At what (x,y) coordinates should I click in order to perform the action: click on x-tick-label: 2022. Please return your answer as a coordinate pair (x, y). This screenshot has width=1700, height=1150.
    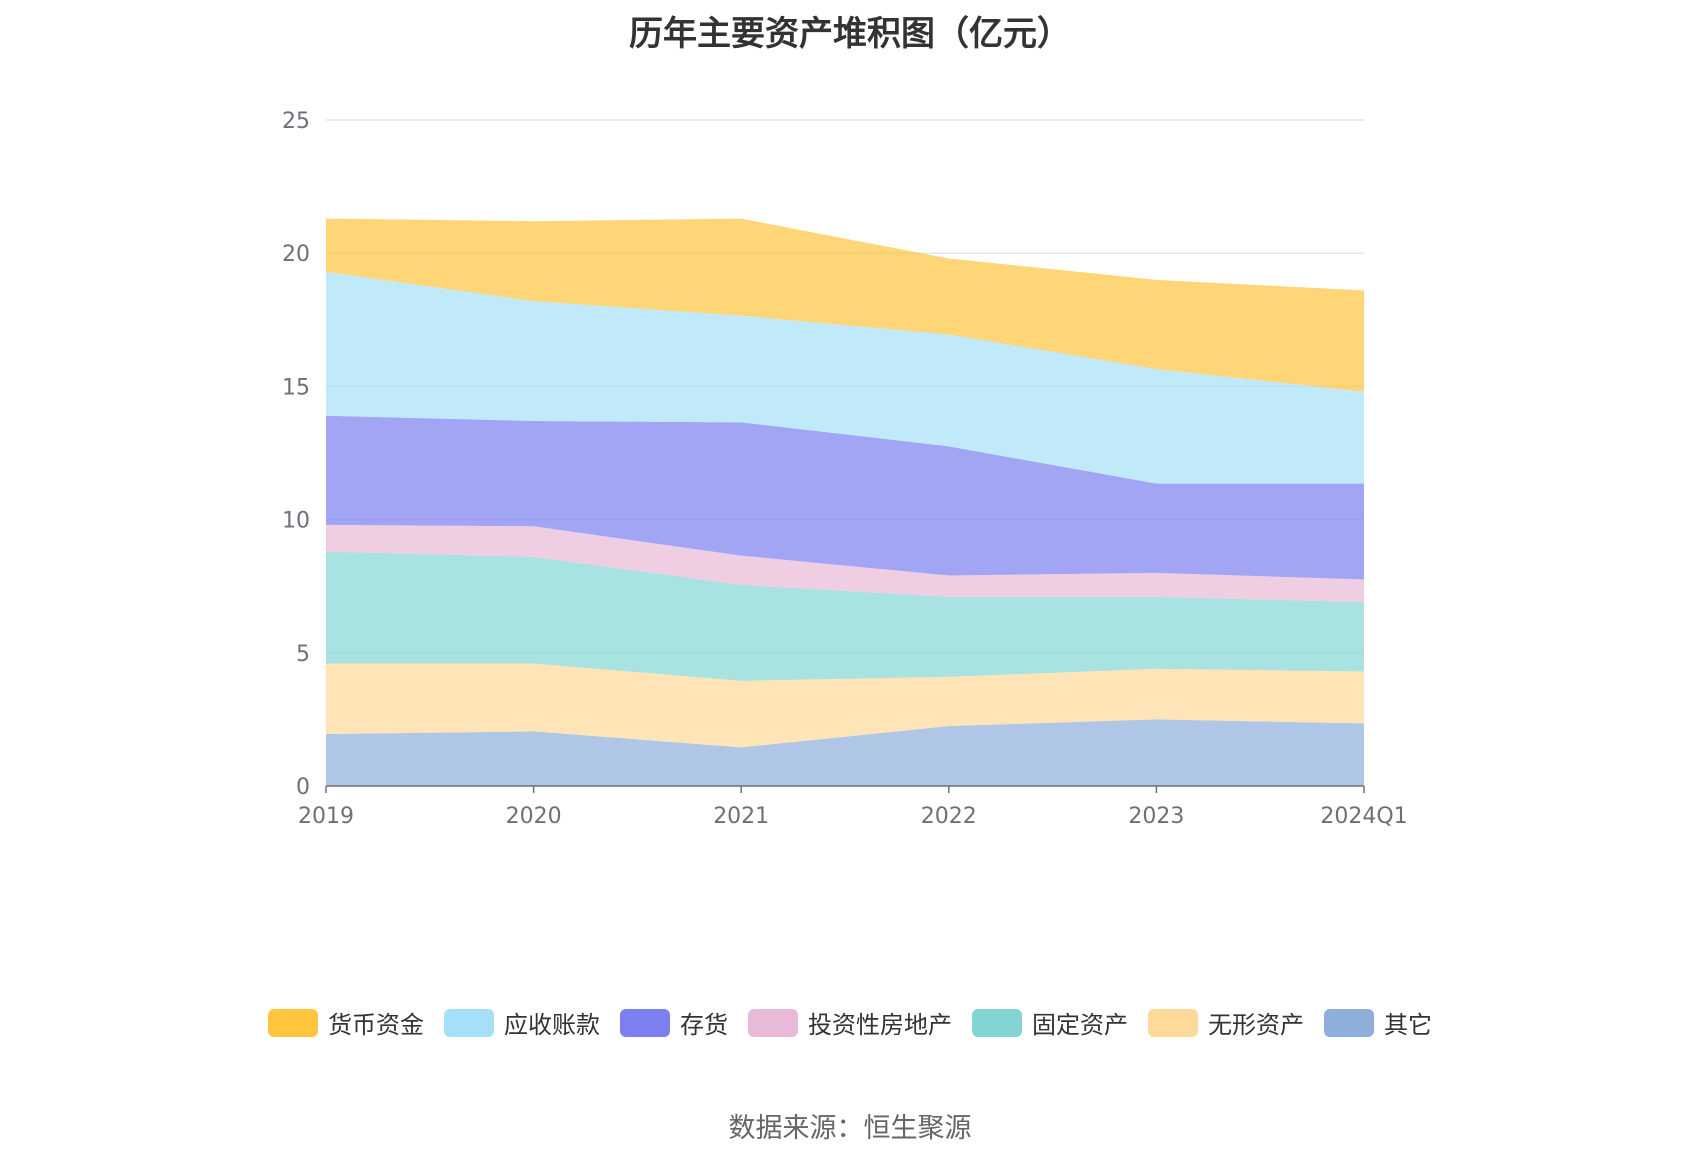
    Looking at the image, I should click on (949, 816).